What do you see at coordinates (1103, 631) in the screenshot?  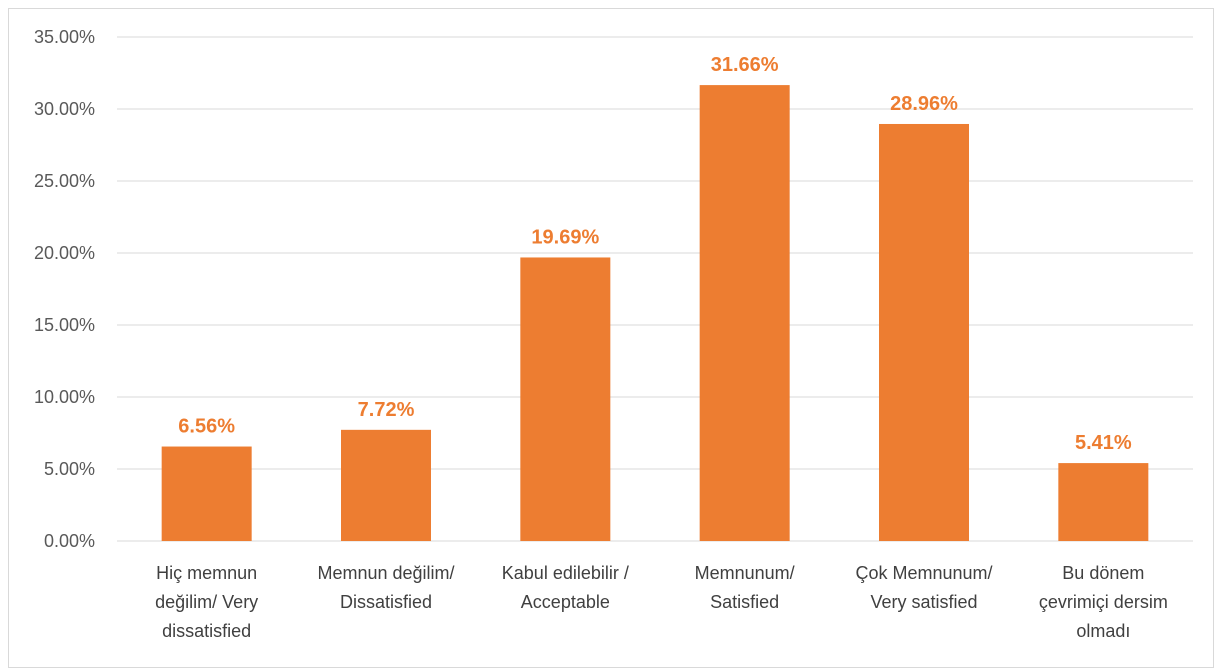 I see `category-label: olmadı` at bounding box center [1103, 631].